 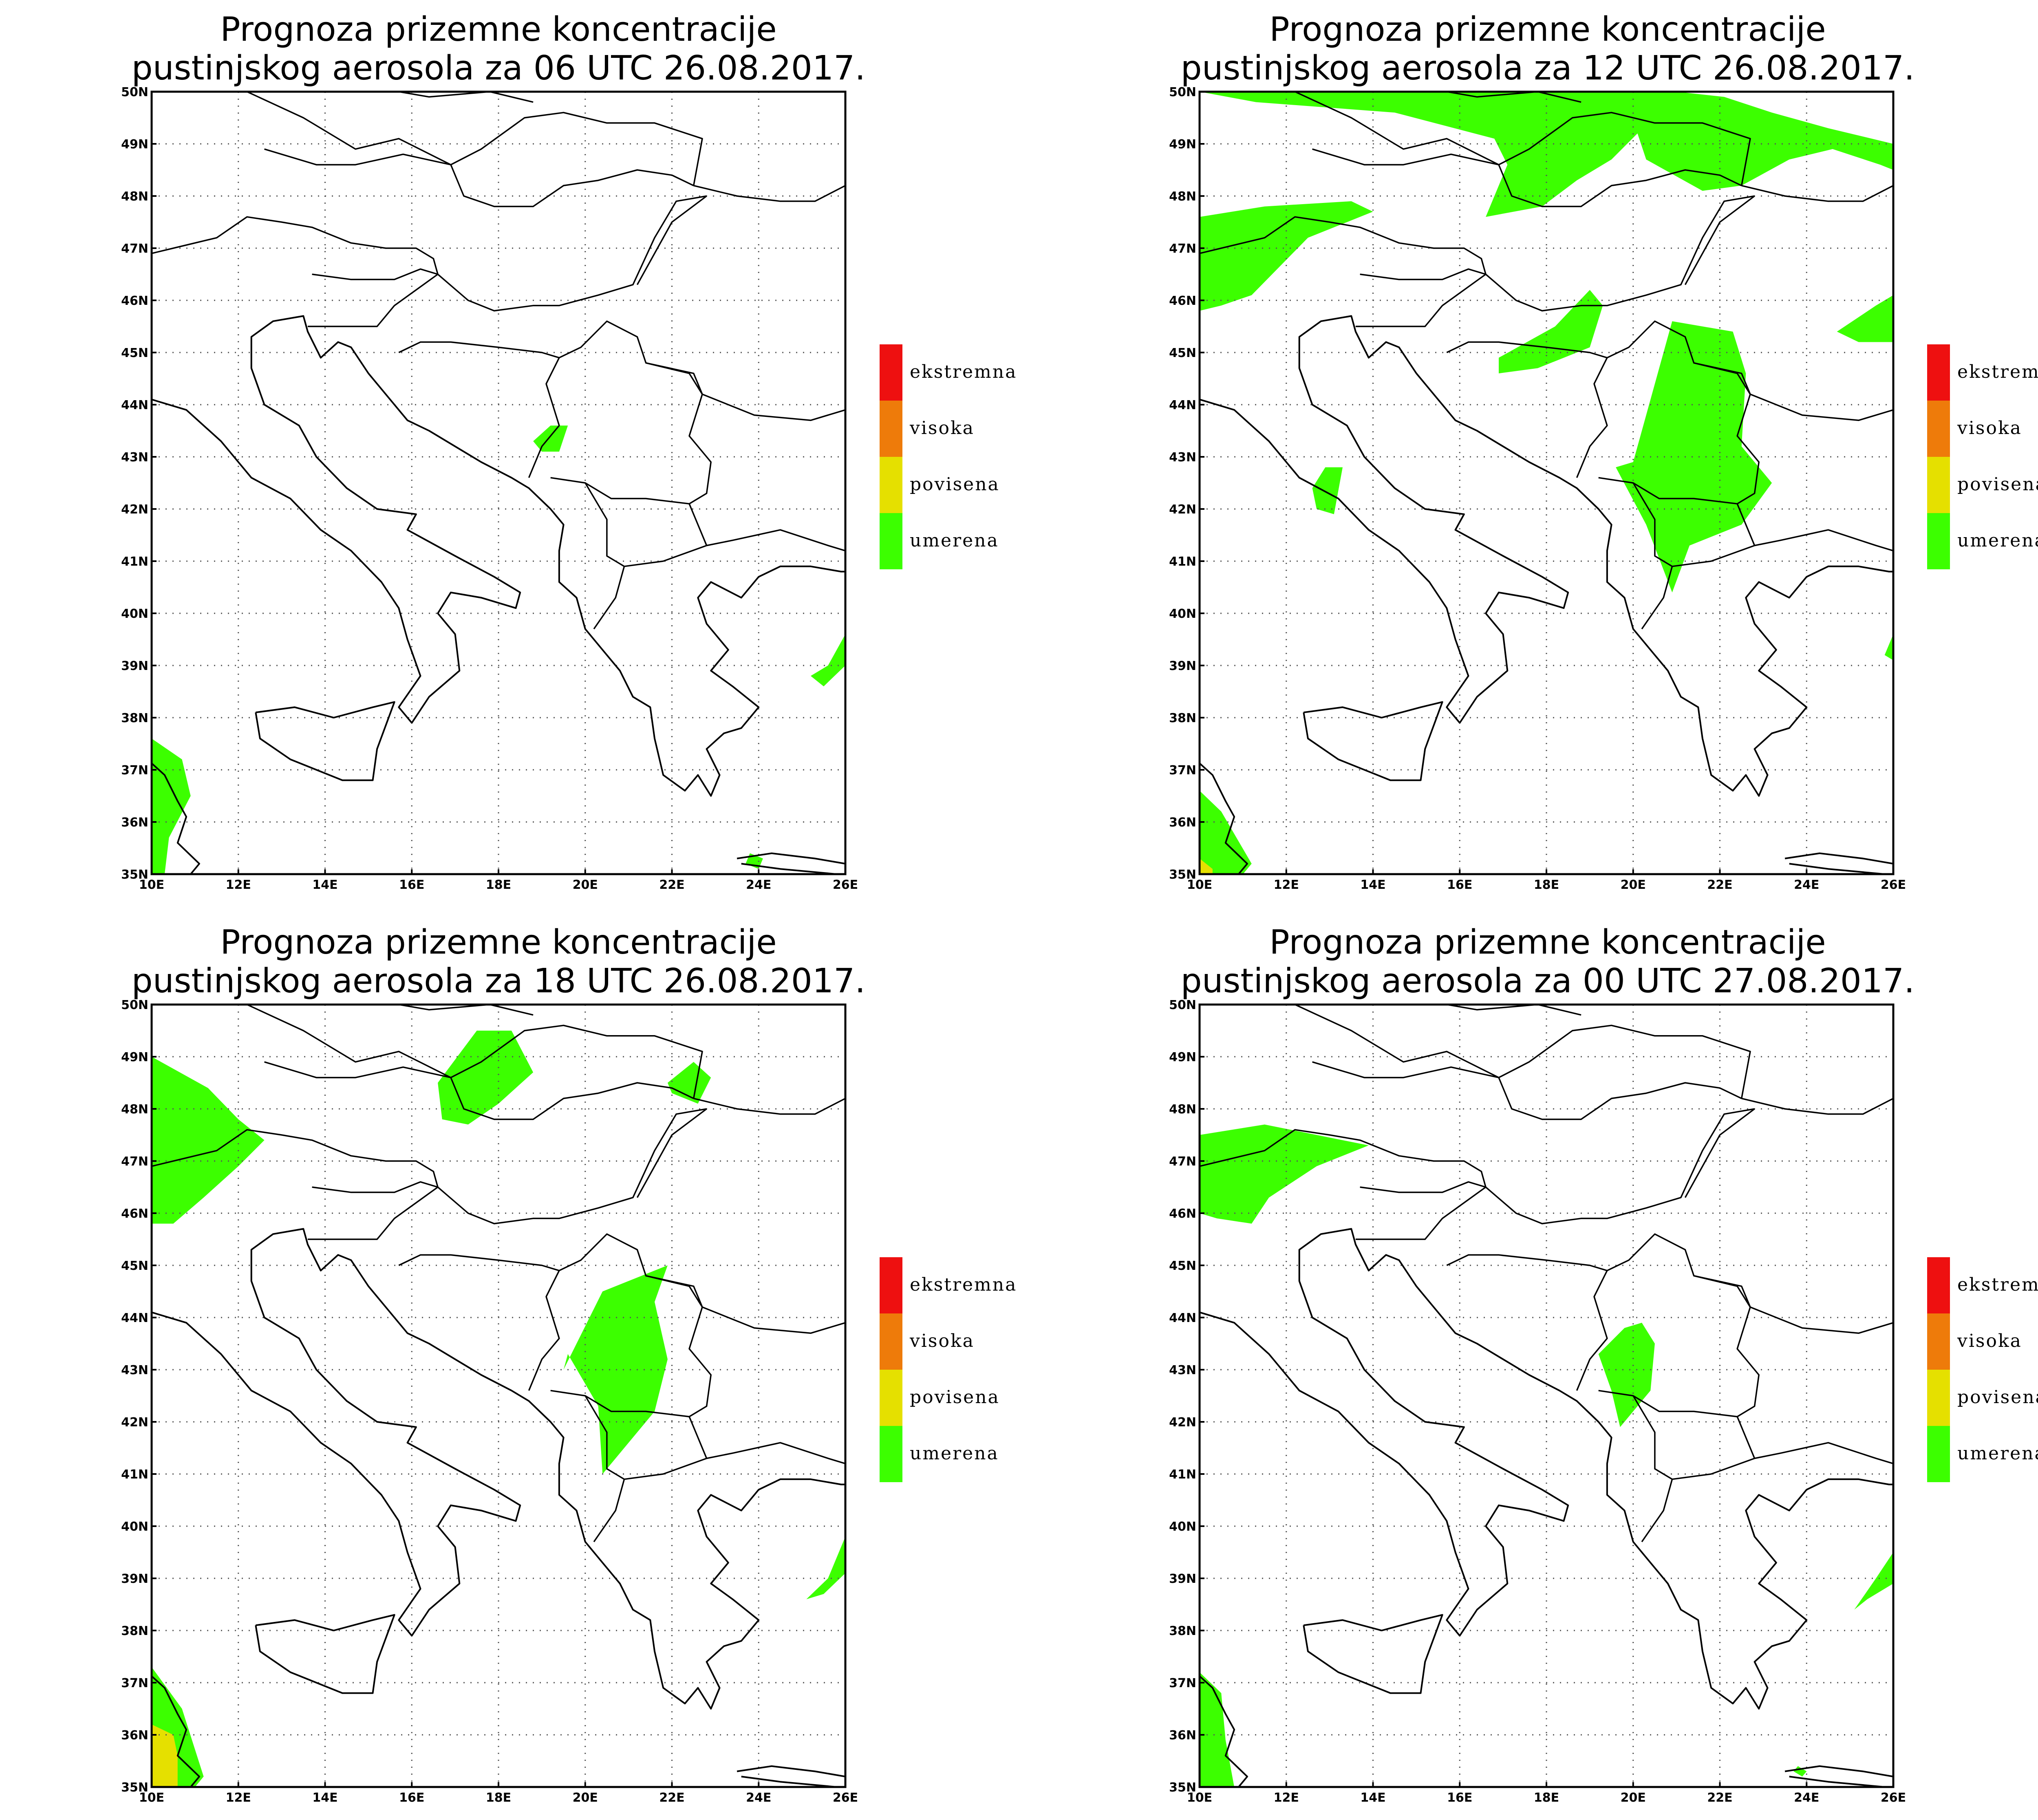 What do you see at coordinates (1200, 885) in the screenshot?
I see `lon-tick-label: 10E` at bounding box center [1200, 885].